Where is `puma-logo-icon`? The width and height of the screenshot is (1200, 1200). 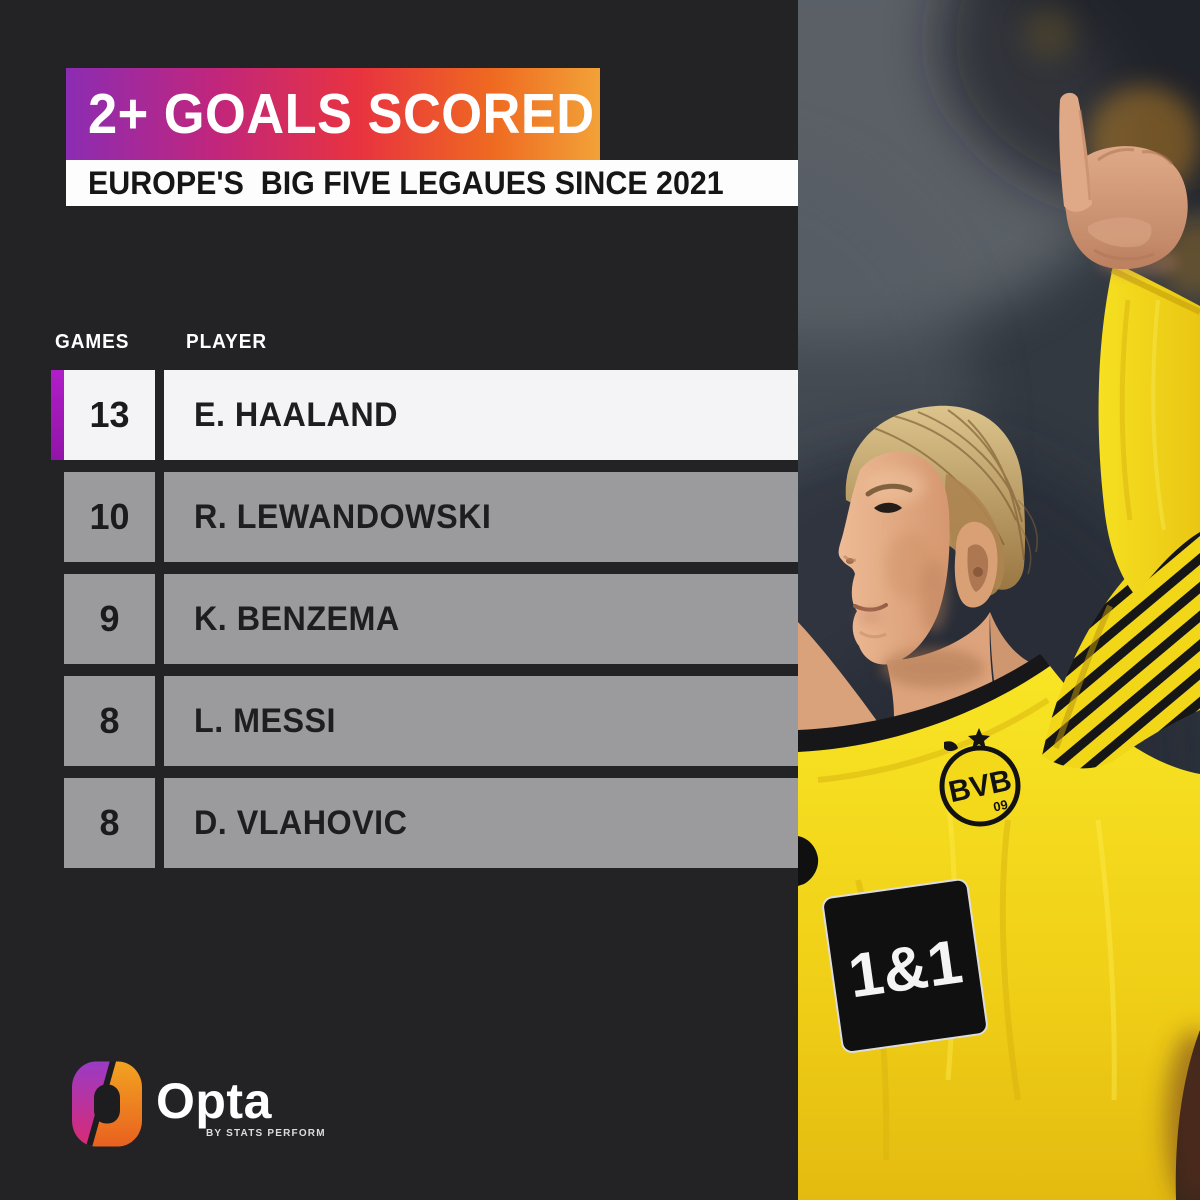 puma-logo-icon is located at coordinates (951, 746).